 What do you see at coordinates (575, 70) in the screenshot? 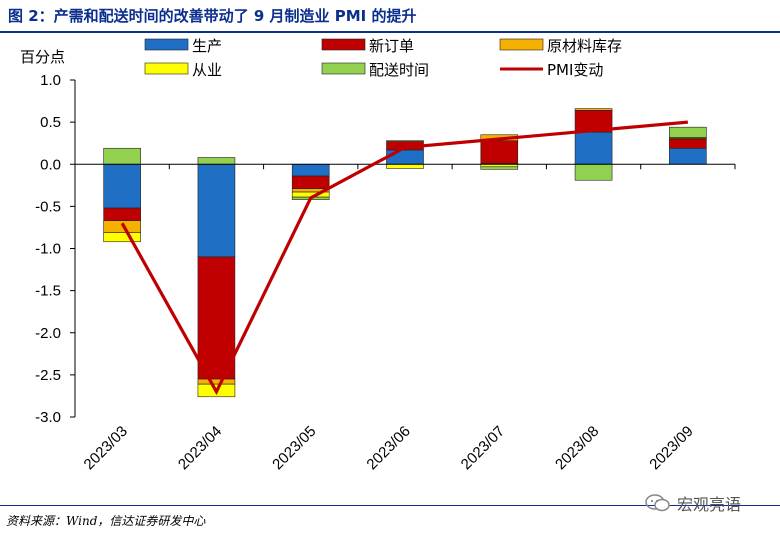
I see `legend-label: PMI变动` at bounding box center [575, 70].